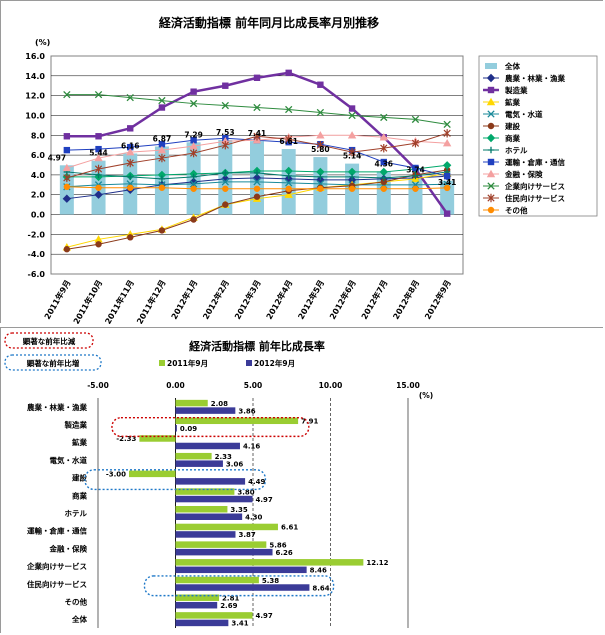 Image resolution: width=605 pixels, height=635 pixels. Describe the element at coordinates (318, 571) in the screenshot. I see `bar-data-label: 8.46` at that location.